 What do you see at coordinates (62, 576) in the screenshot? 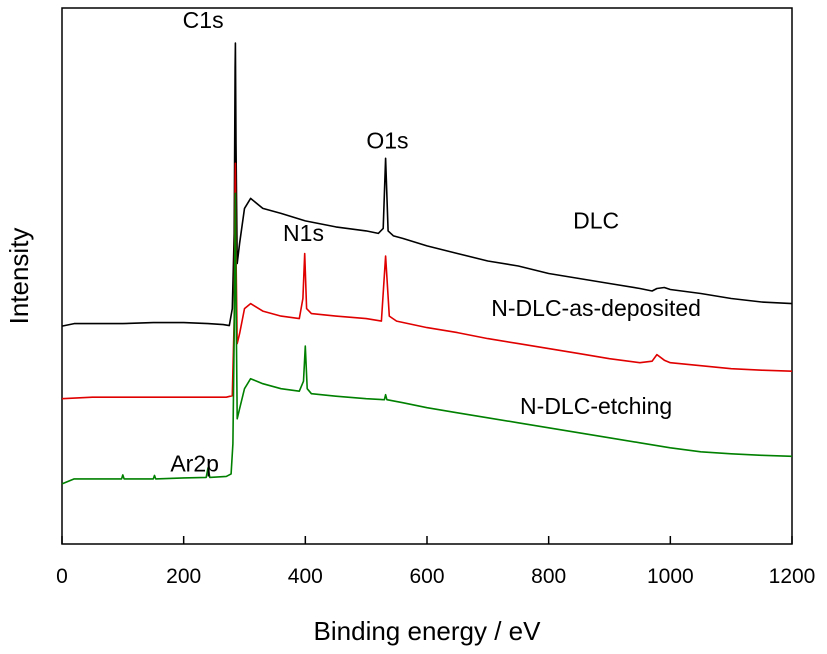
I see `x-tick-label: 0` at bounding box center [62, 576].